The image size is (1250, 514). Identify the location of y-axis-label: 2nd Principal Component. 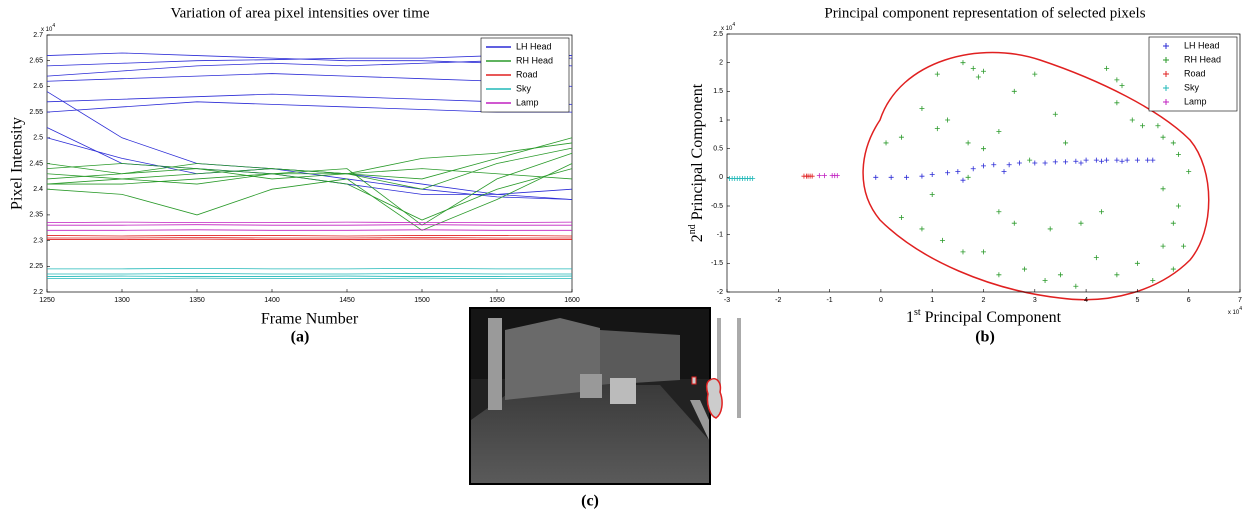
(696, 162).